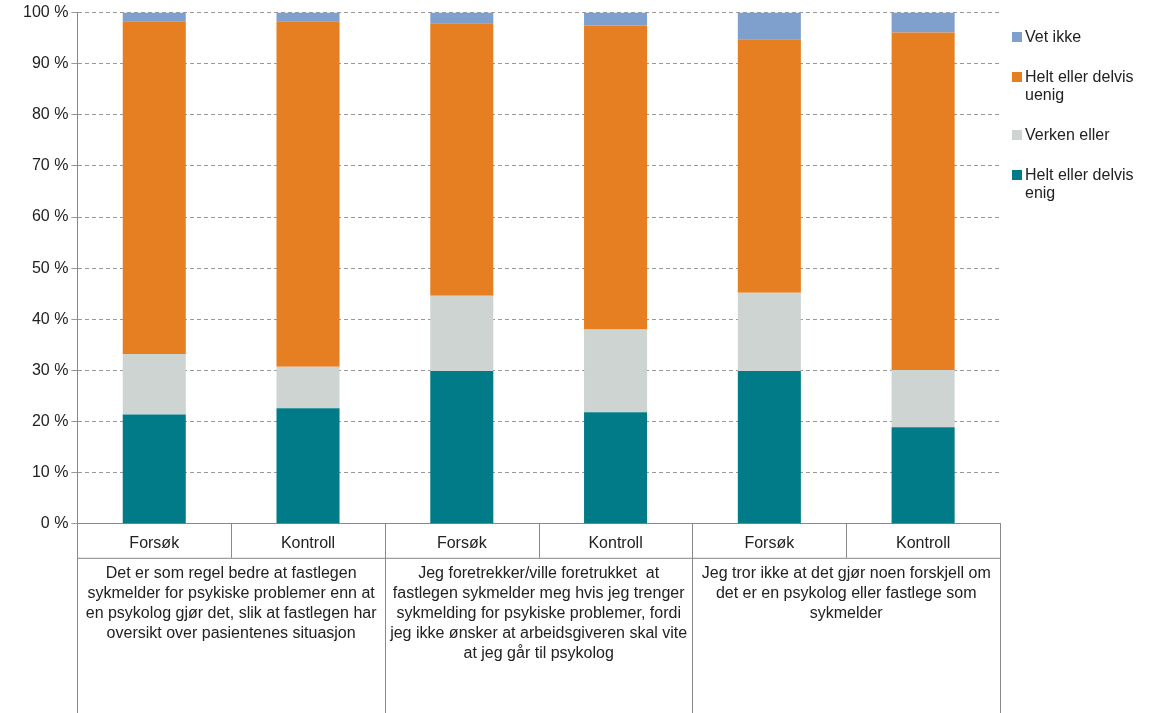 The height and width of the screenshot is (713, 1158). I want to click on text: Det er som regel bedre at fastlegen sykmelder for psykiske problemer enn at en psykolog gjør det, slik at fastlegen har oversikt over pasientenes situasjon, so click(231, 603).